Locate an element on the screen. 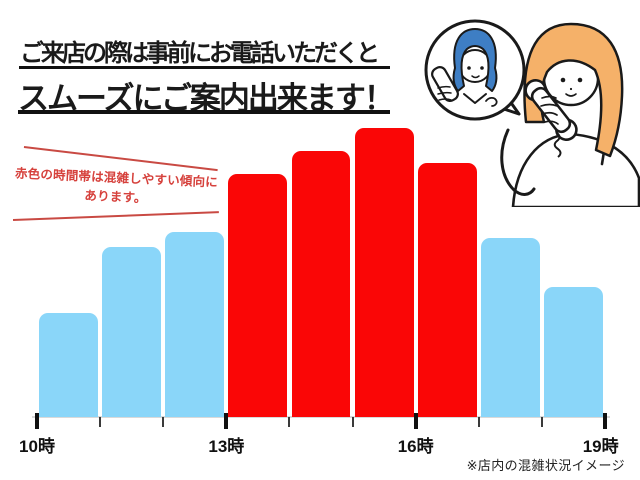 Image resolution: width=640 pixels, height=480 pixels. customer-smile is located at coordinates (571, 95).